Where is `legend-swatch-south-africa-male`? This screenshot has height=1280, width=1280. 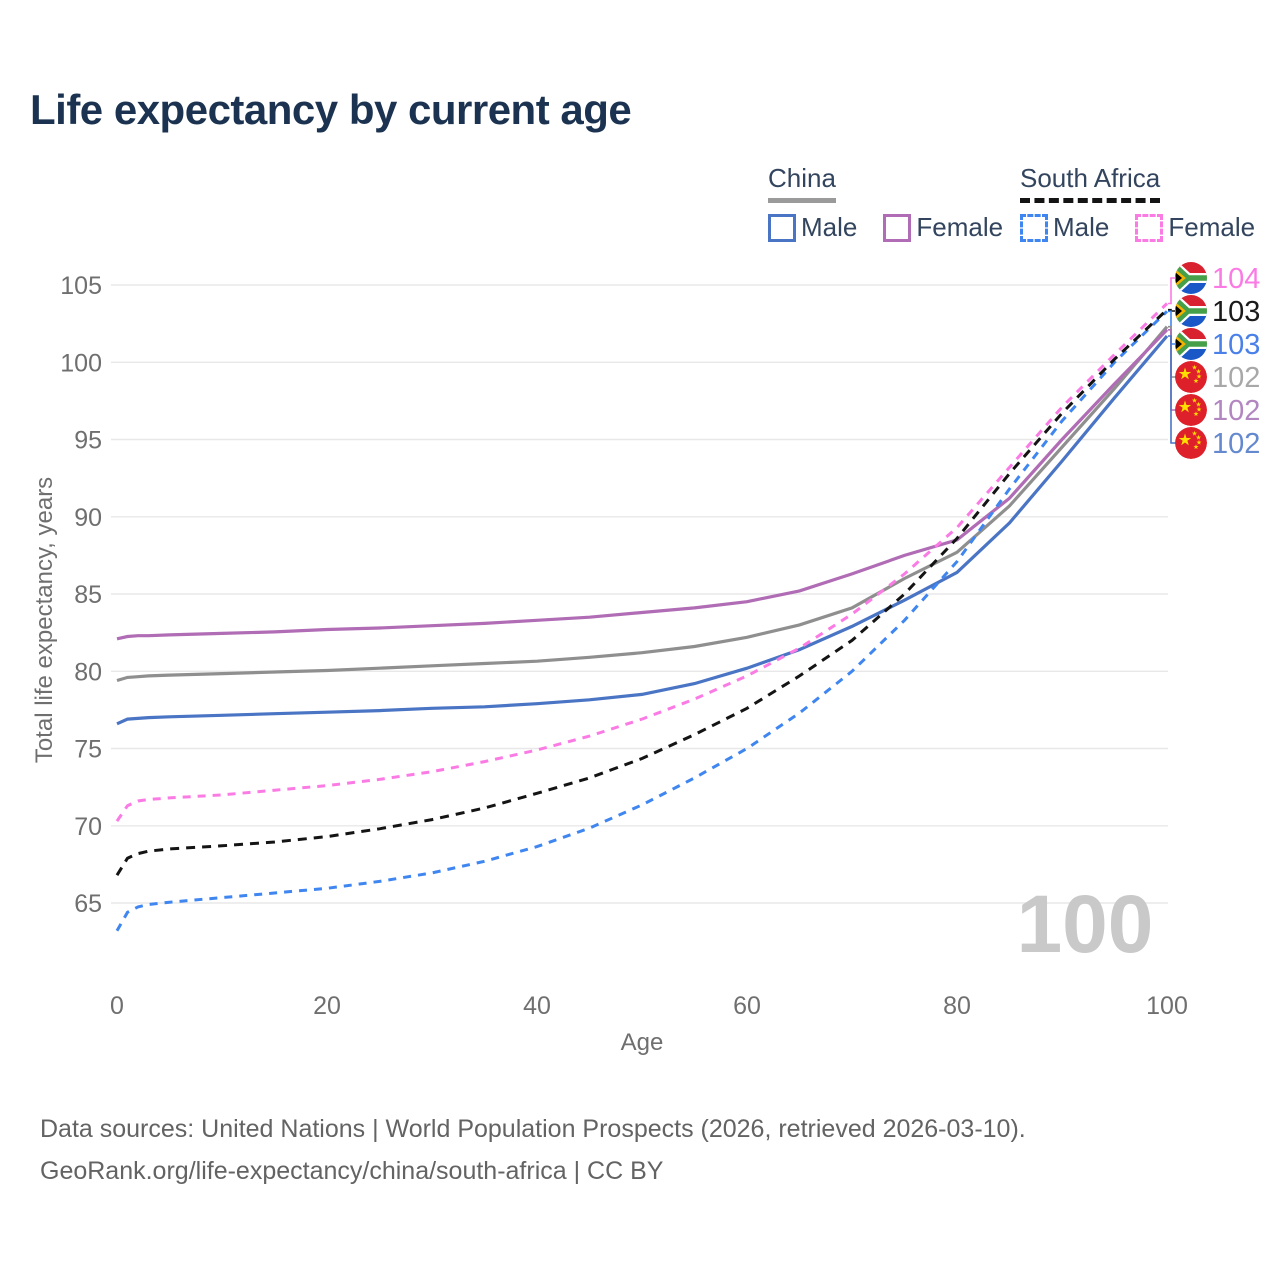 legend-swatch-south-africa-male is located at coordinates (1034, 227).